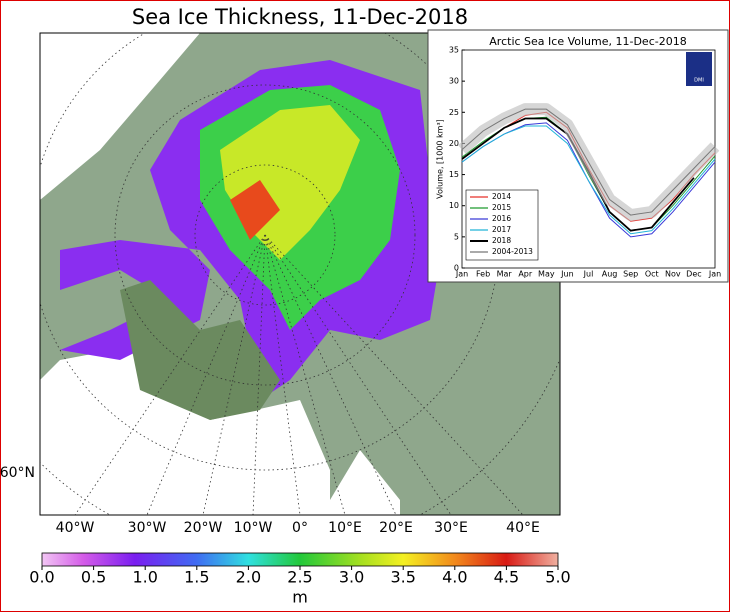  Describe the element at coordinates (546, 274) in the screenshot. I see `x-tick-label: May` at that location.